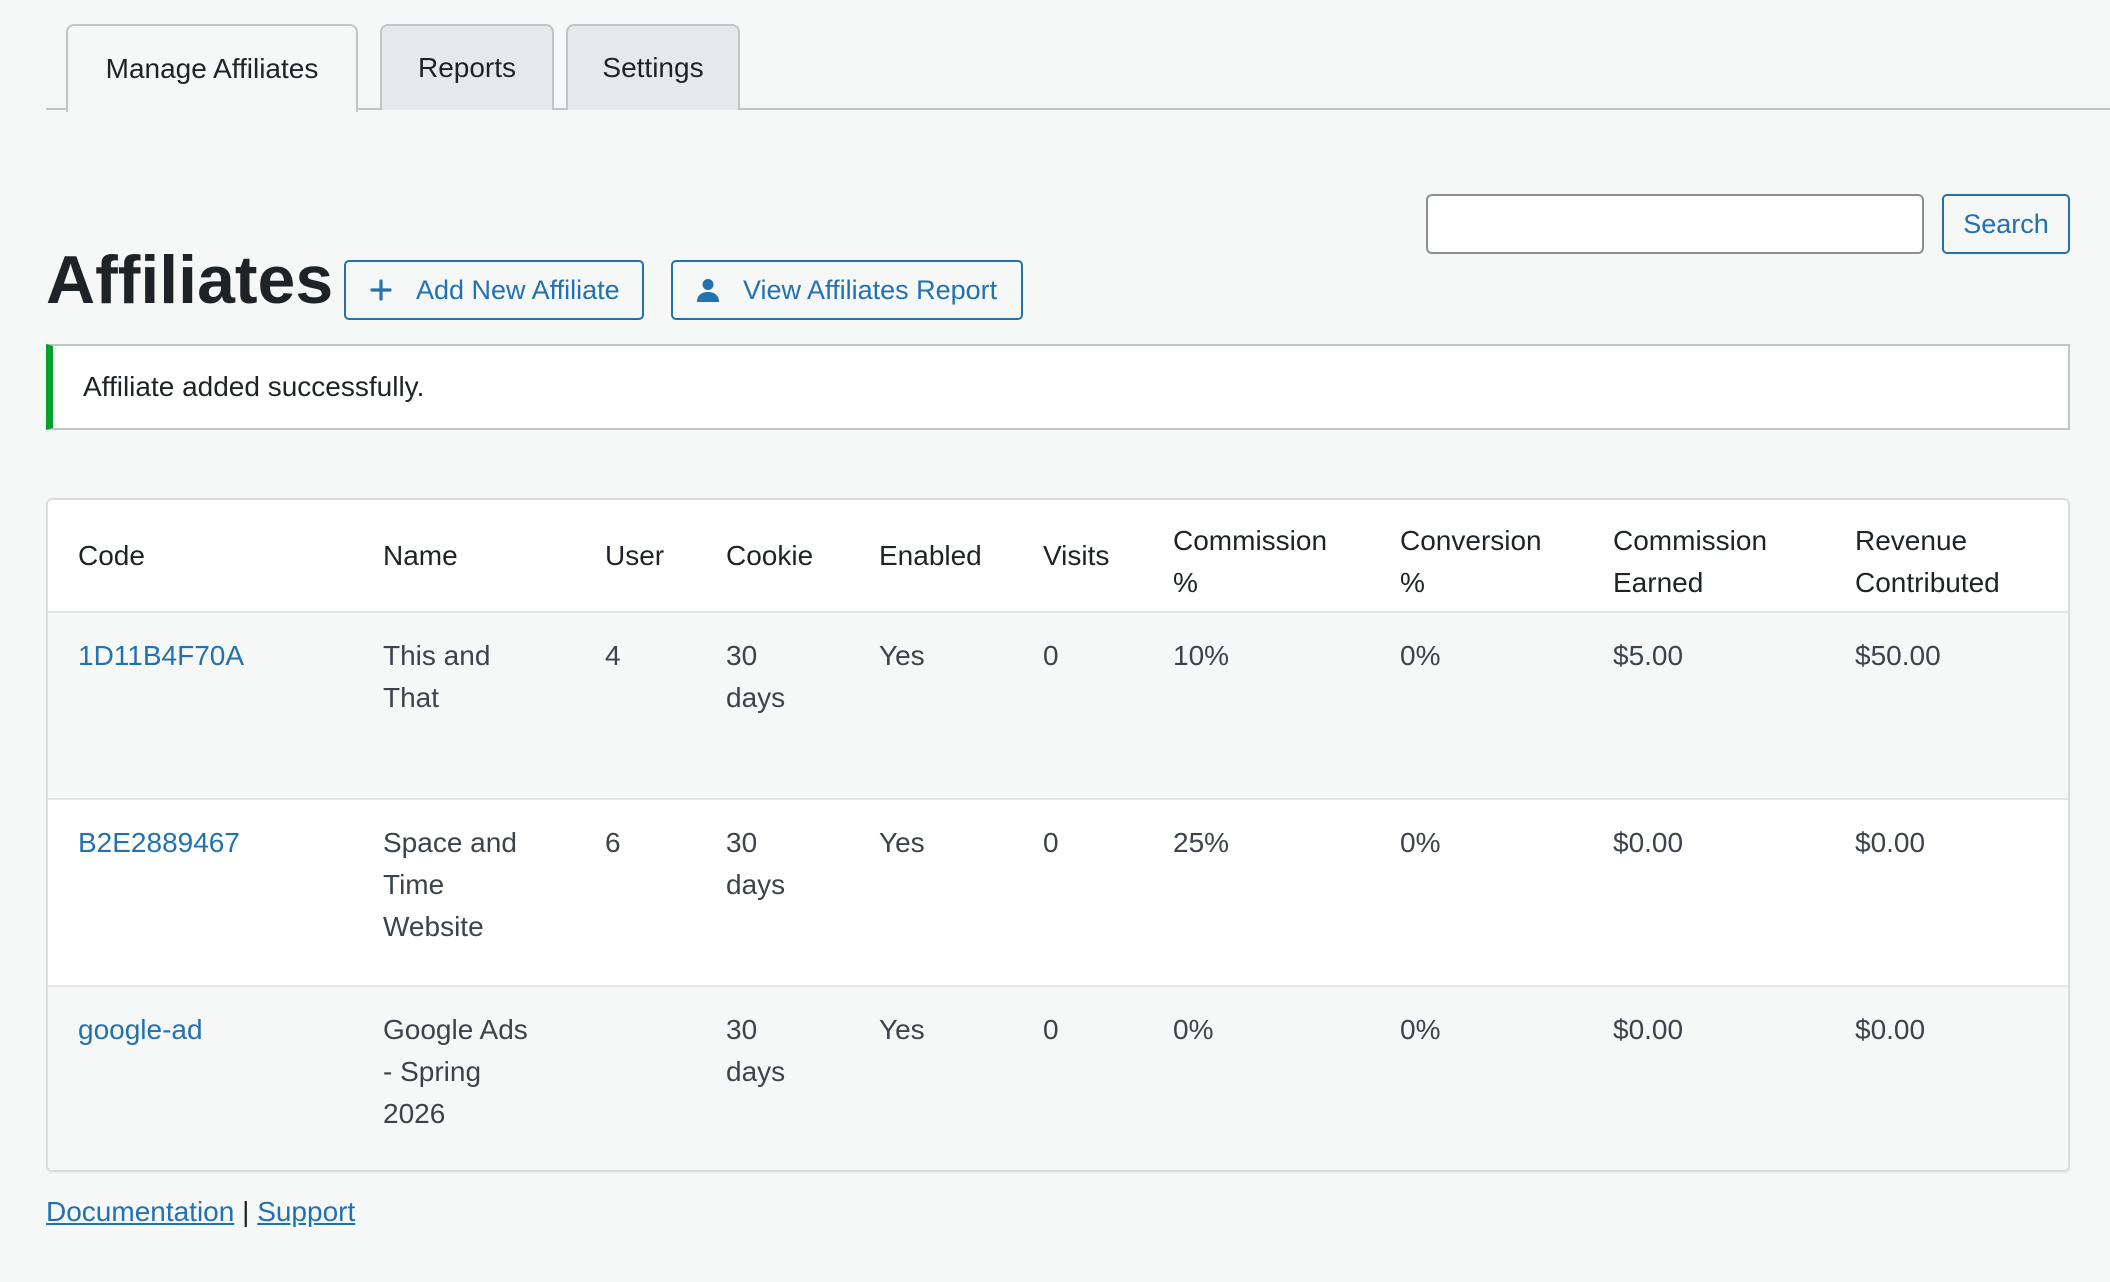 The image size is (2110, 1282). What do you see at coordinates (1911, 540) in the screenshot?
I see `header-line: Revenue` at bounding box center [1911, 540].